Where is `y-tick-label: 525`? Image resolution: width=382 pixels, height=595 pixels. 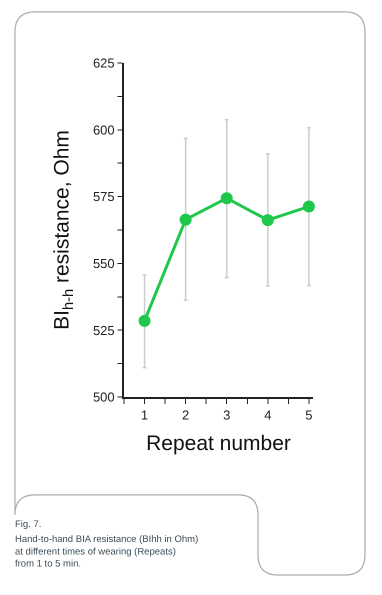
y-tick-label: 525 is located at coordinates (103, 330).